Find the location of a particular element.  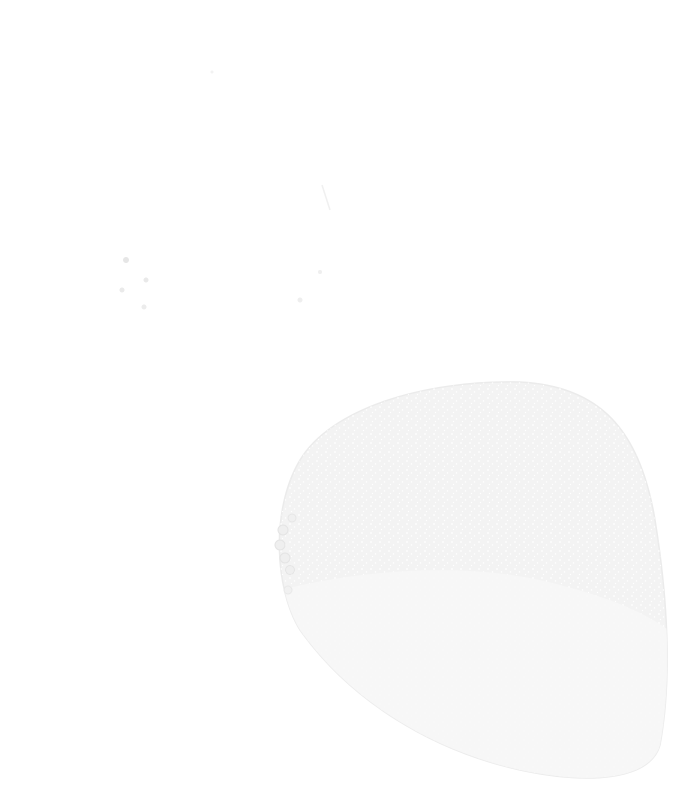

blob-lower-shade is located at coordinates (473, 674).